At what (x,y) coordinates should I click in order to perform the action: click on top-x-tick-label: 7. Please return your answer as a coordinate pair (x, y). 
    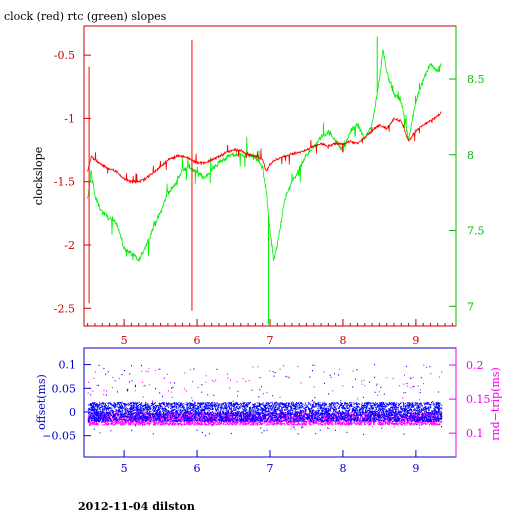
    Looking at the image, I should click on (270, 340).